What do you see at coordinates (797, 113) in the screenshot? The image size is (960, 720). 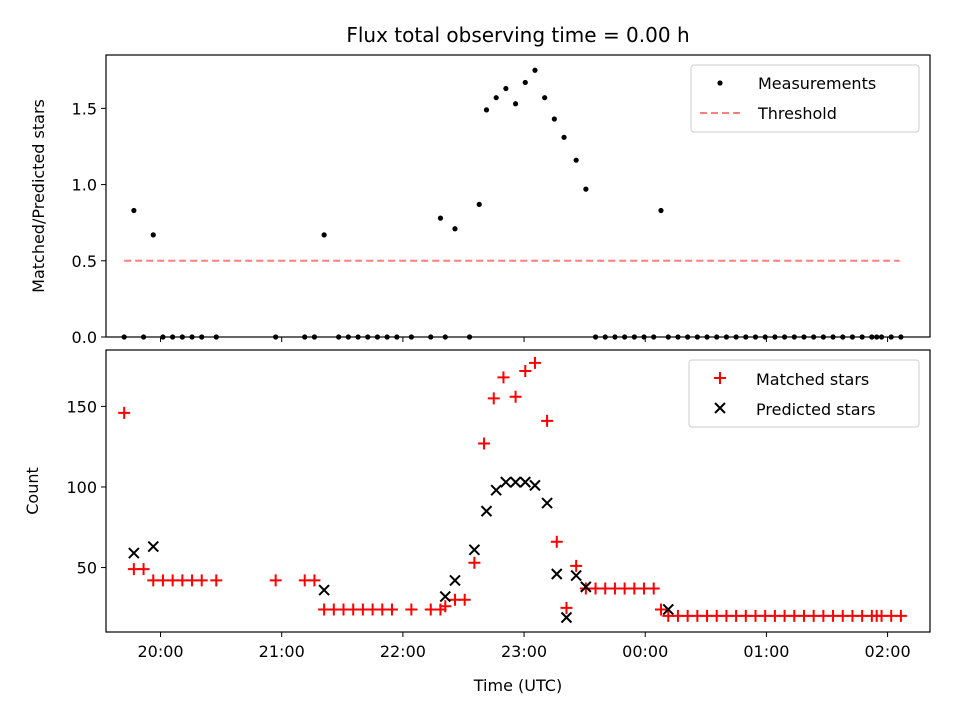 I see `legend-threshold-label: Threshold` at bounding box center [797, 113].